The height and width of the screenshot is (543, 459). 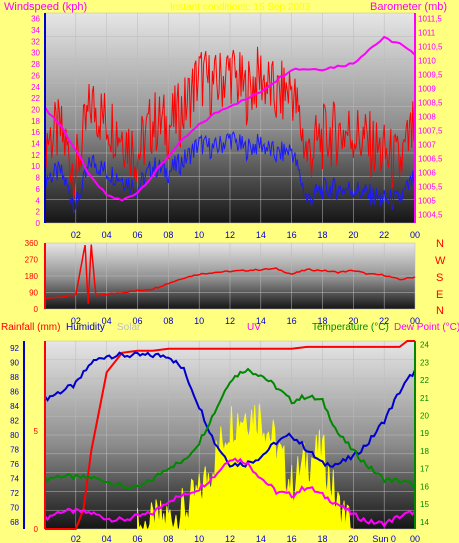 I want to click on y-left-tick-label: 90, so click(x=33, y=293).